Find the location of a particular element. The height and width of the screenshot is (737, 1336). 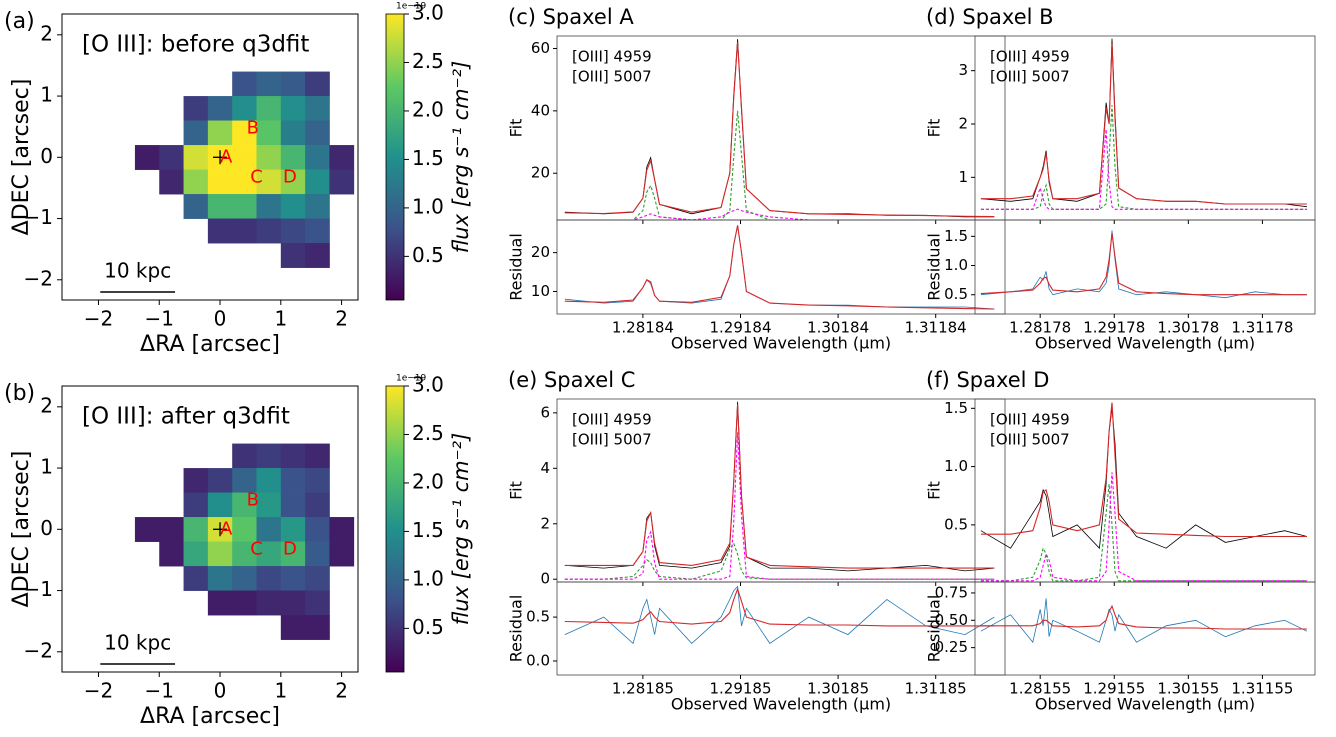

y-tick-label: 0.25 is located at coordinates (951, 647).